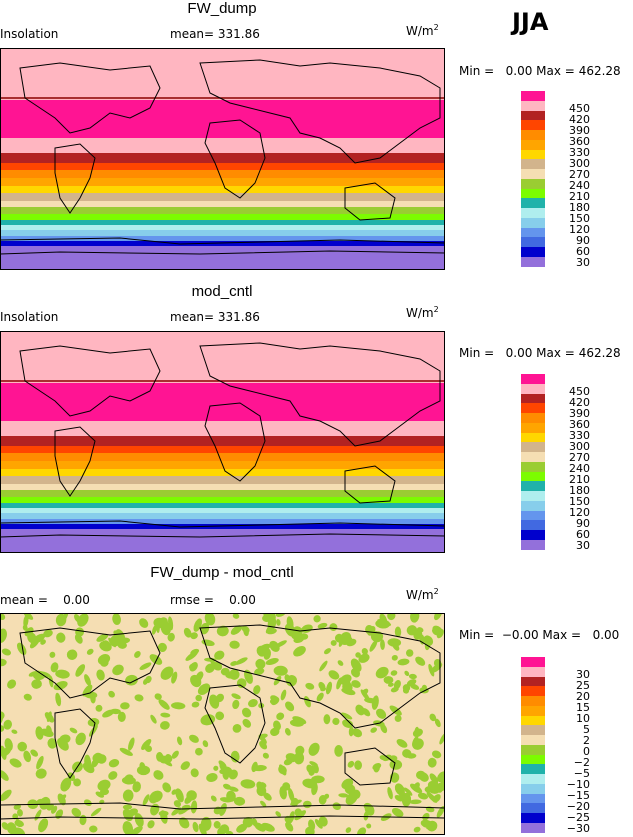 The width and height of the screenshot is (633, 837). What do you see at coordinates (579, 185) in the screenshot?
I see `colorbar-tick-label: 240` at bounding box center [579, 185].